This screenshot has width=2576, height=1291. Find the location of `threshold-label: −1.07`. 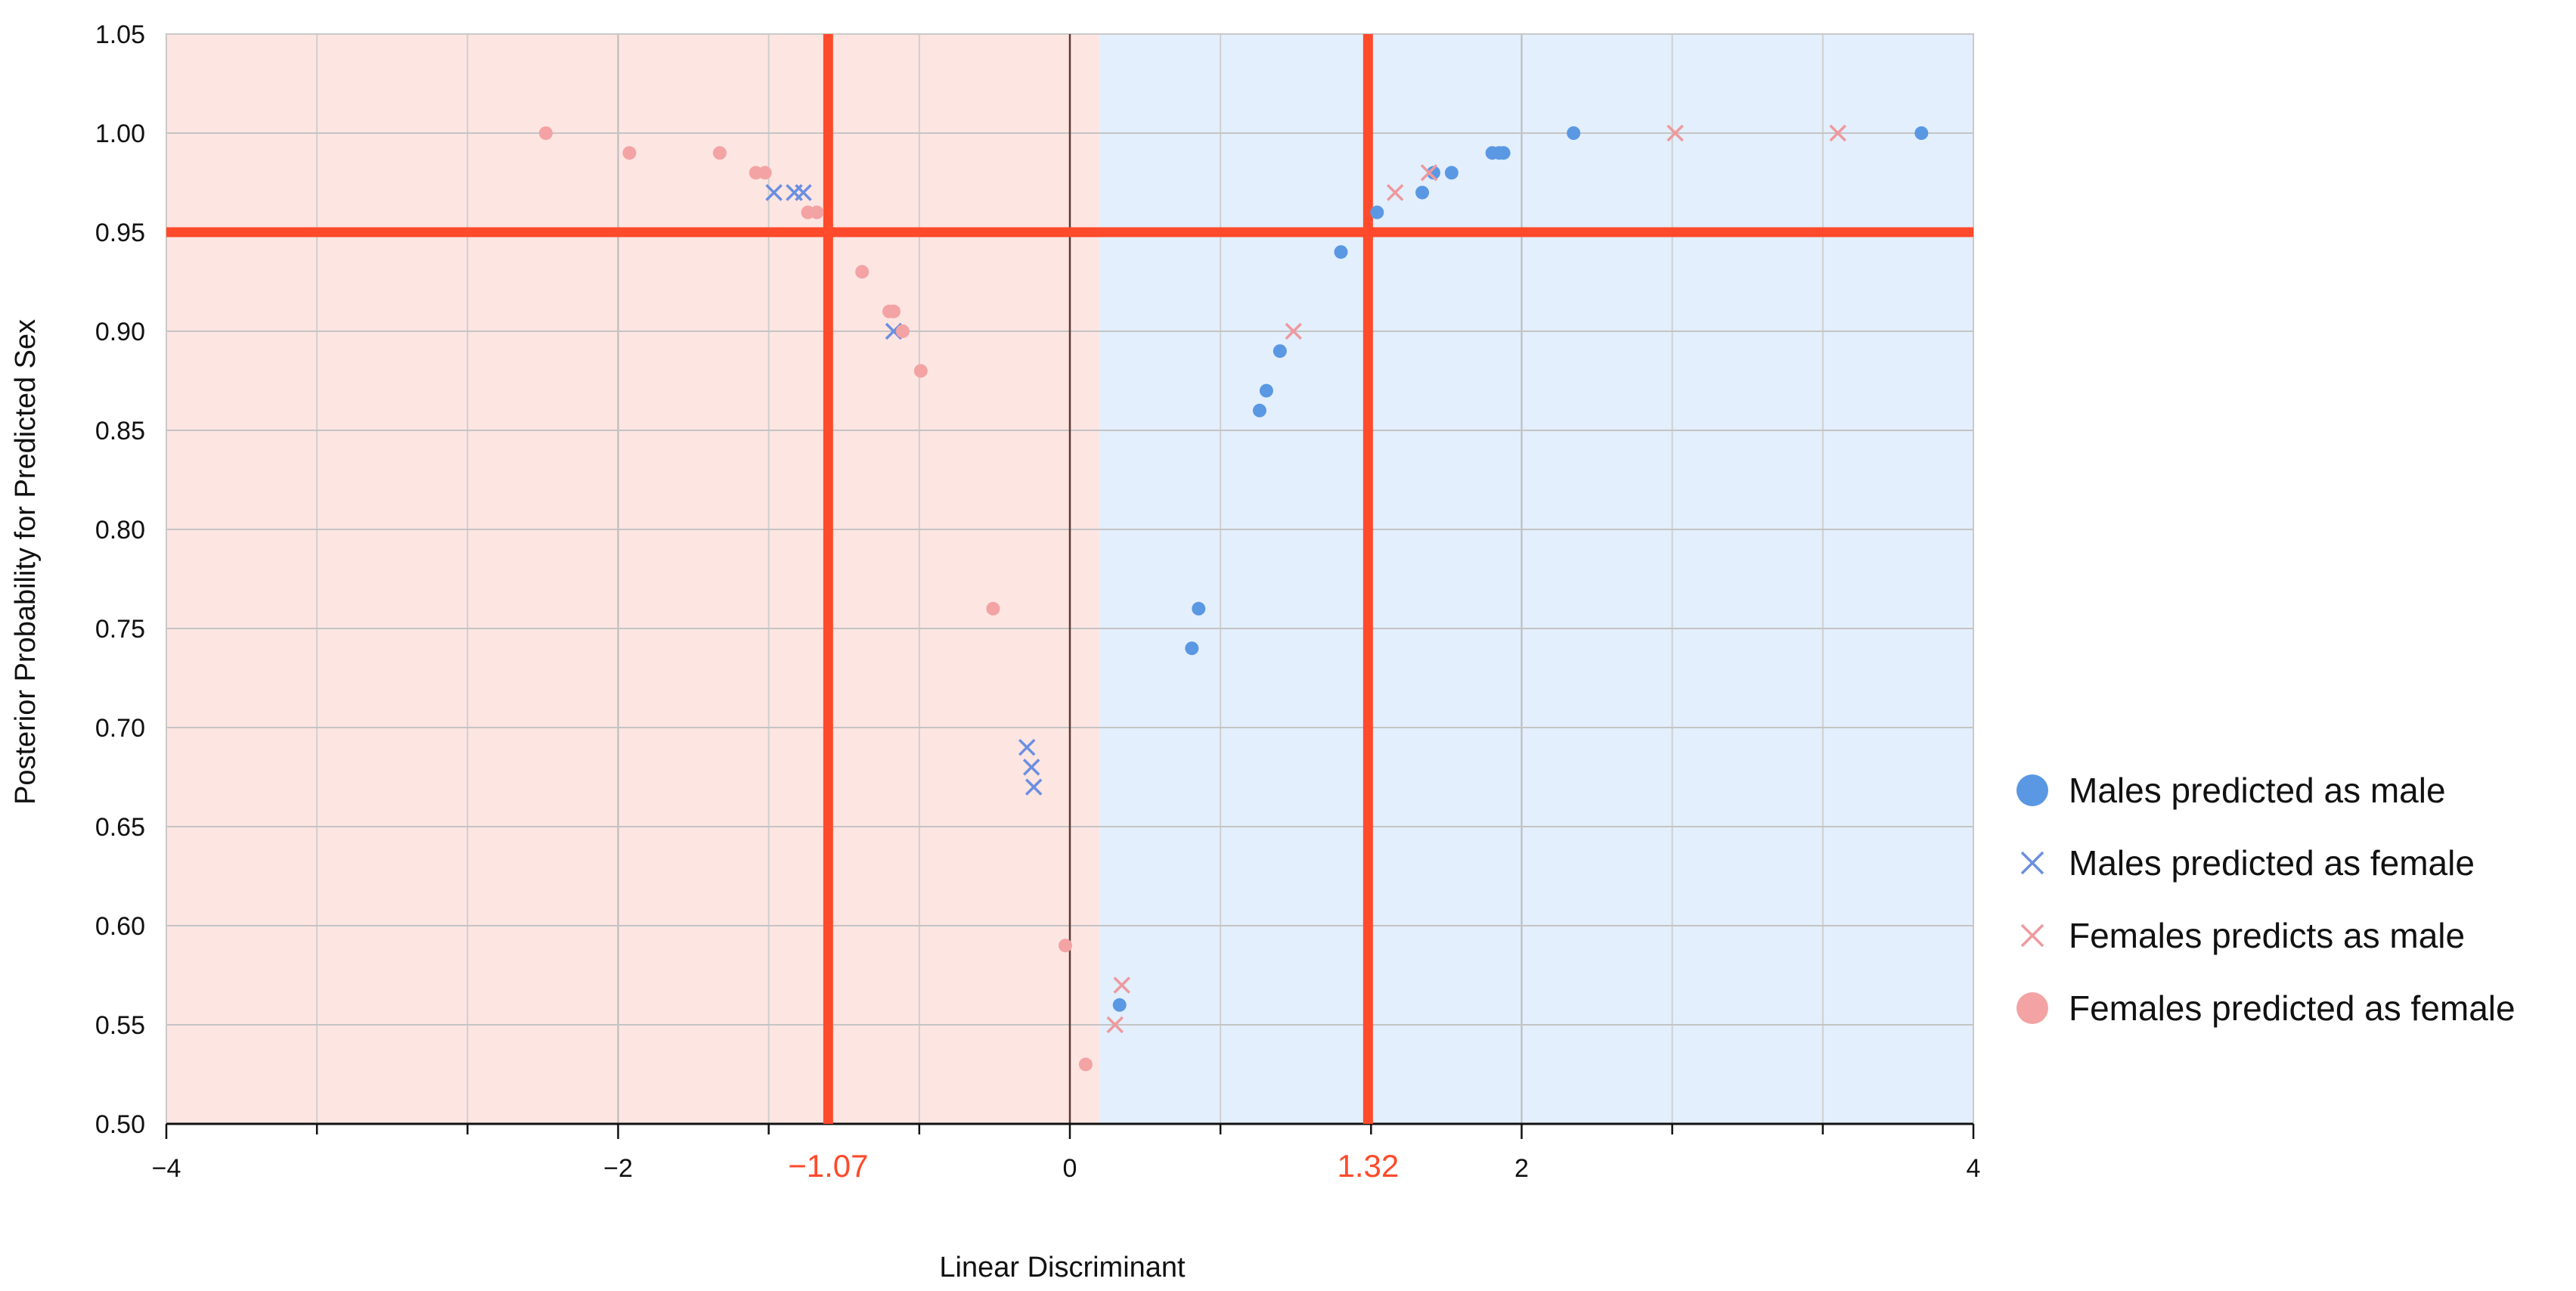

threshold-label: −1.07 is located at coordinates (828, 1166).